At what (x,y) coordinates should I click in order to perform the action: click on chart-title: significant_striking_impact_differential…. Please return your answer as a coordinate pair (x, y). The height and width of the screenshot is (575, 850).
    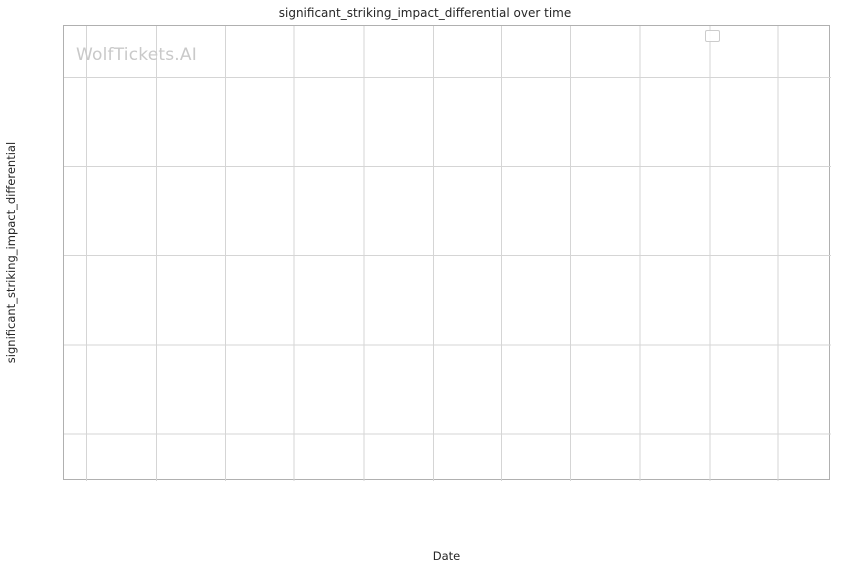
    Looking at the image, I should click on (425, 13).